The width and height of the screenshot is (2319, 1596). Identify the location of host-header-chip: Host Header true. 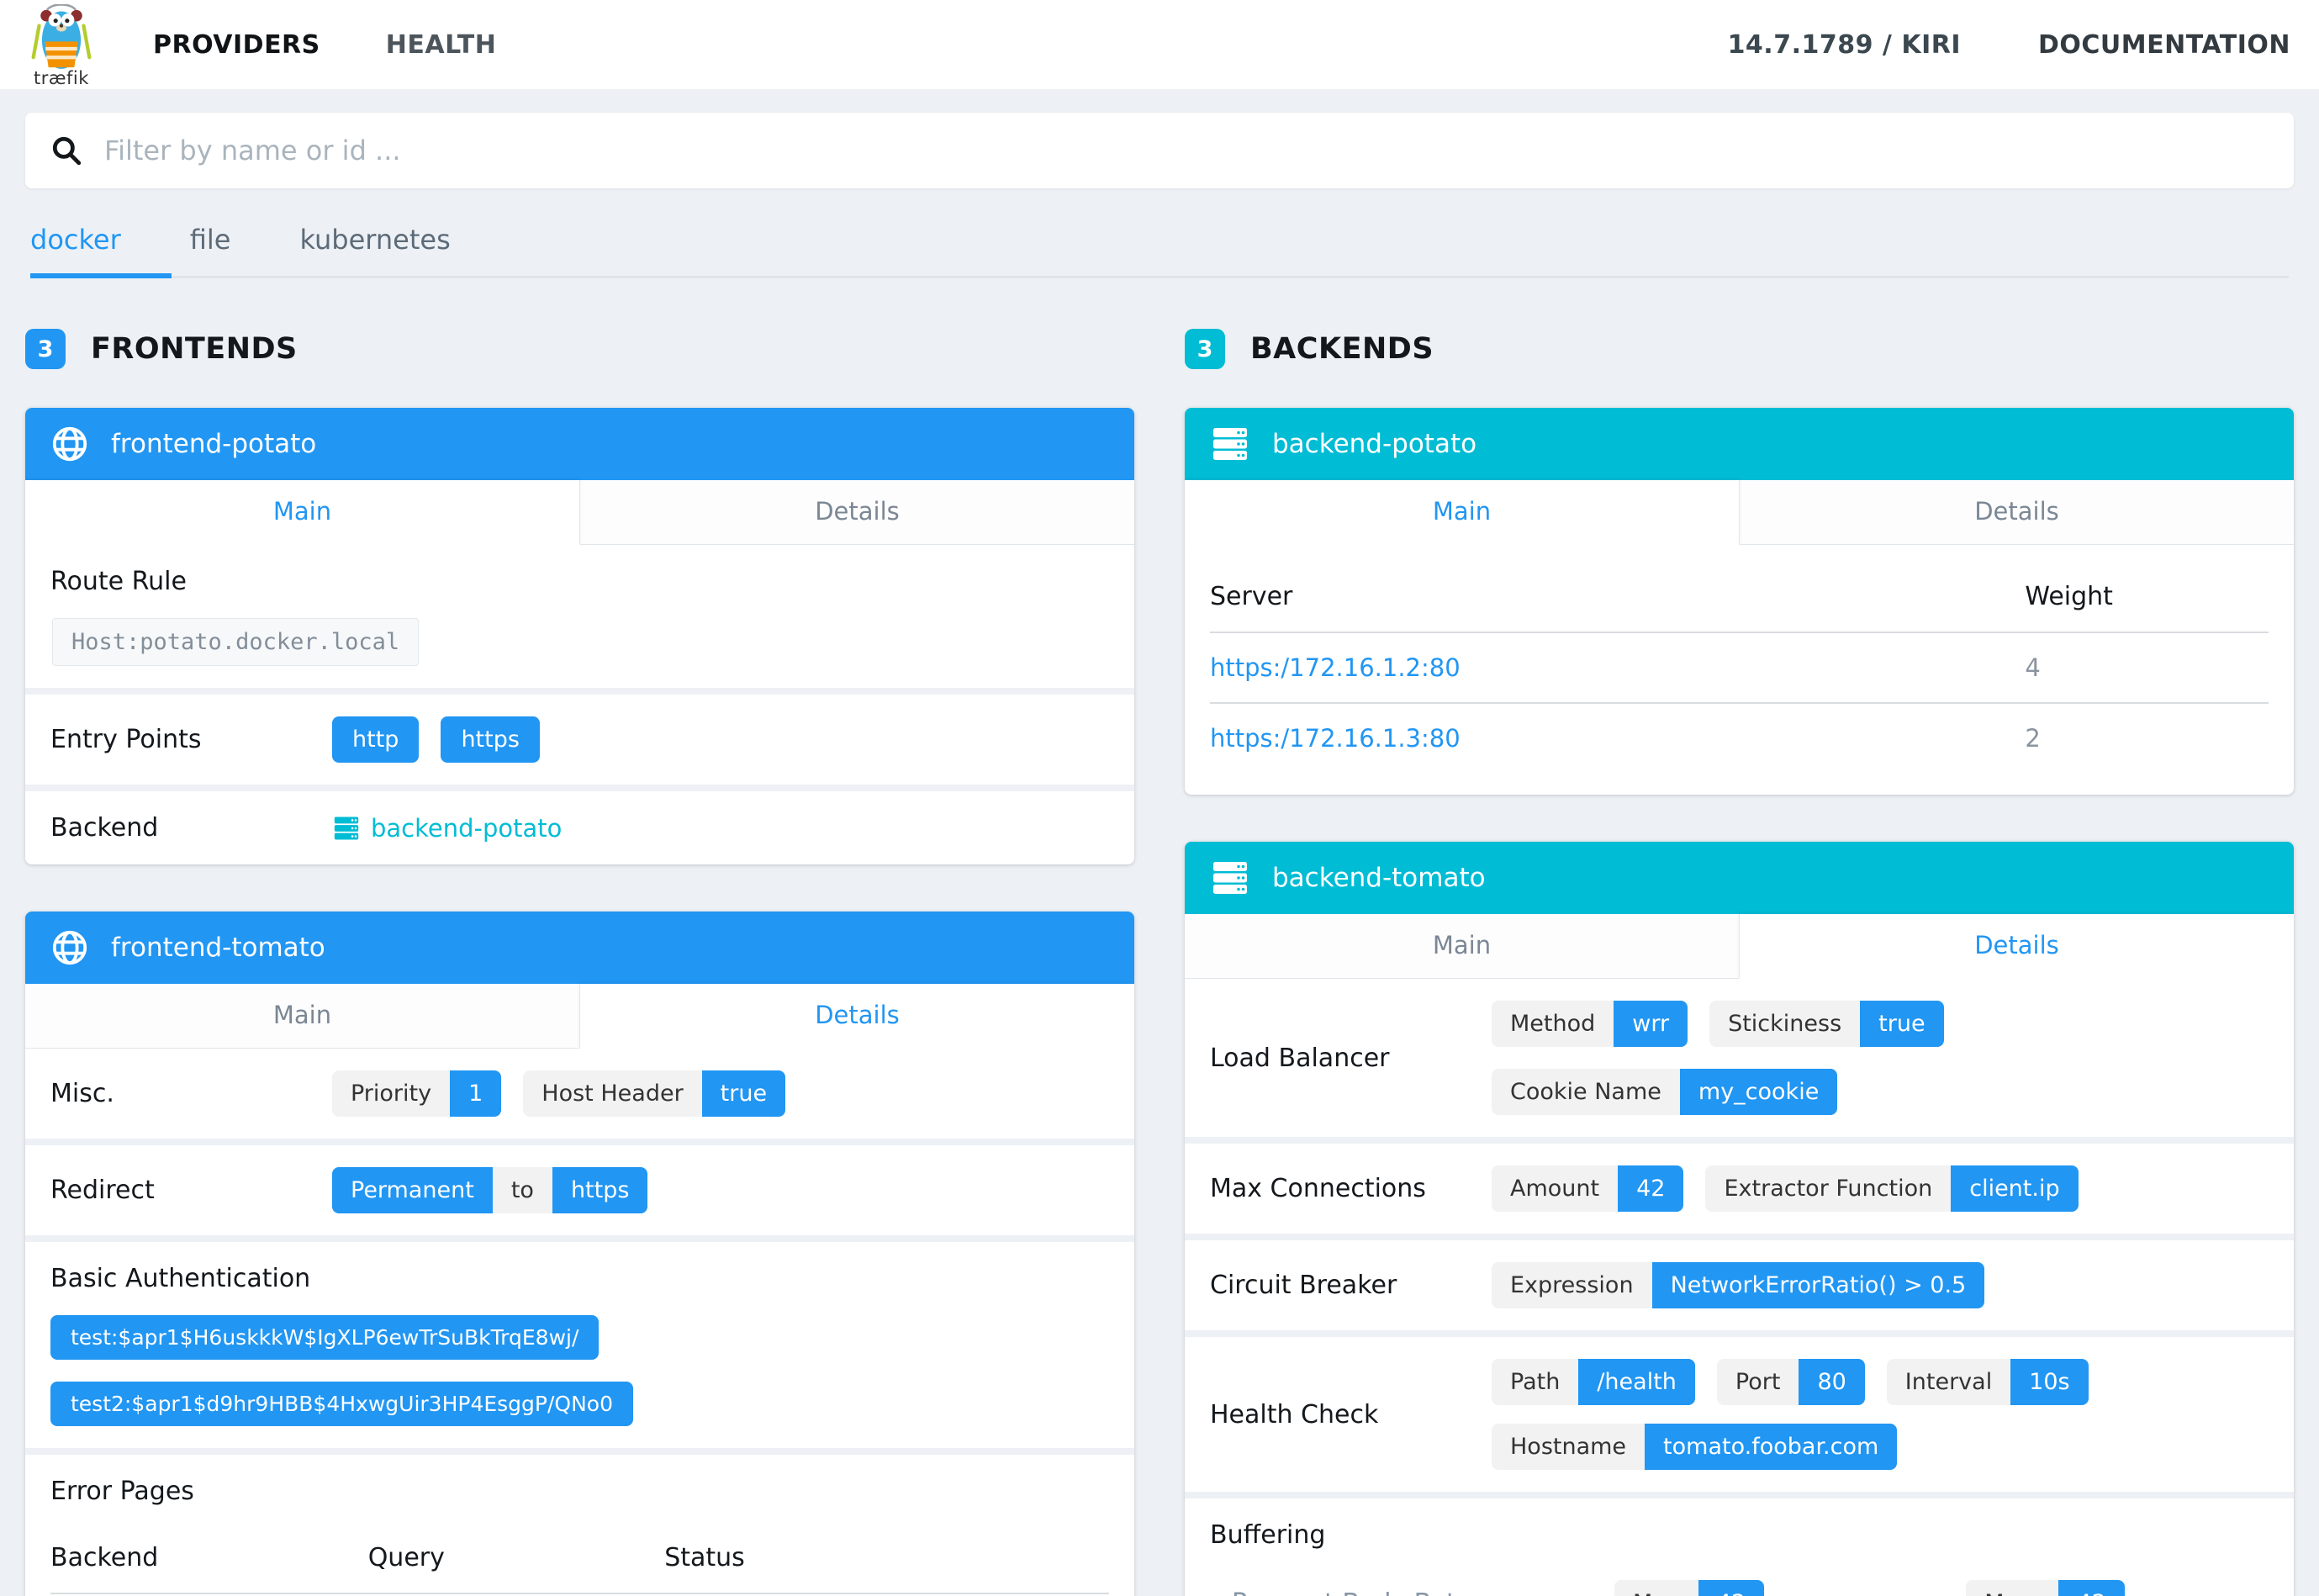
(654, 1093).